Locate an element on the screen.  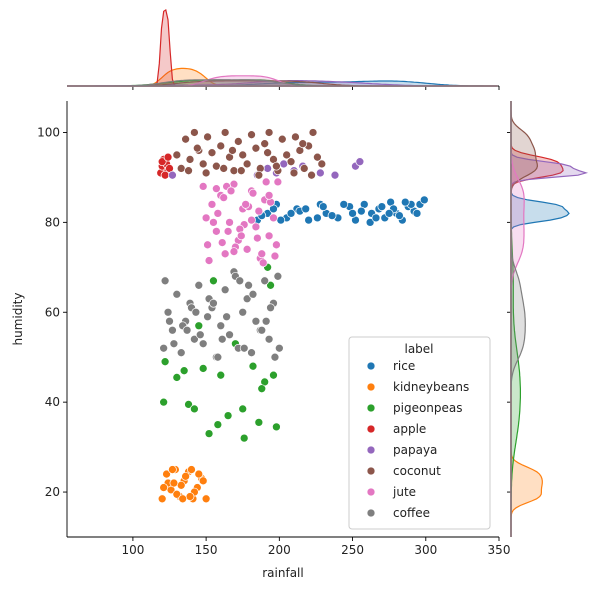
x-tick-label: 350 is located at coordinates (499, 550).